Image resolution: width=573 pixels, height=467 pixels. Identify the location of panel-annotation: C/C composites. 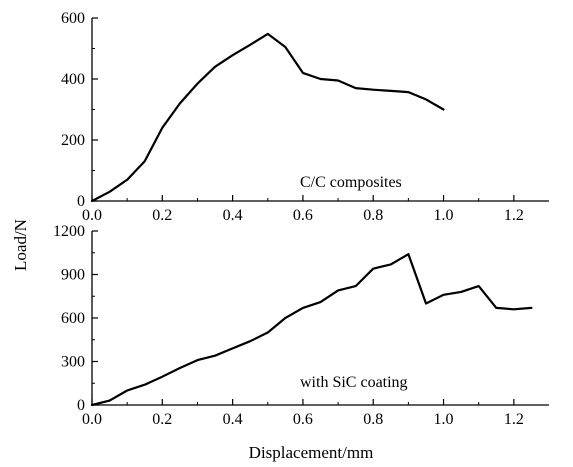
(351, 182).